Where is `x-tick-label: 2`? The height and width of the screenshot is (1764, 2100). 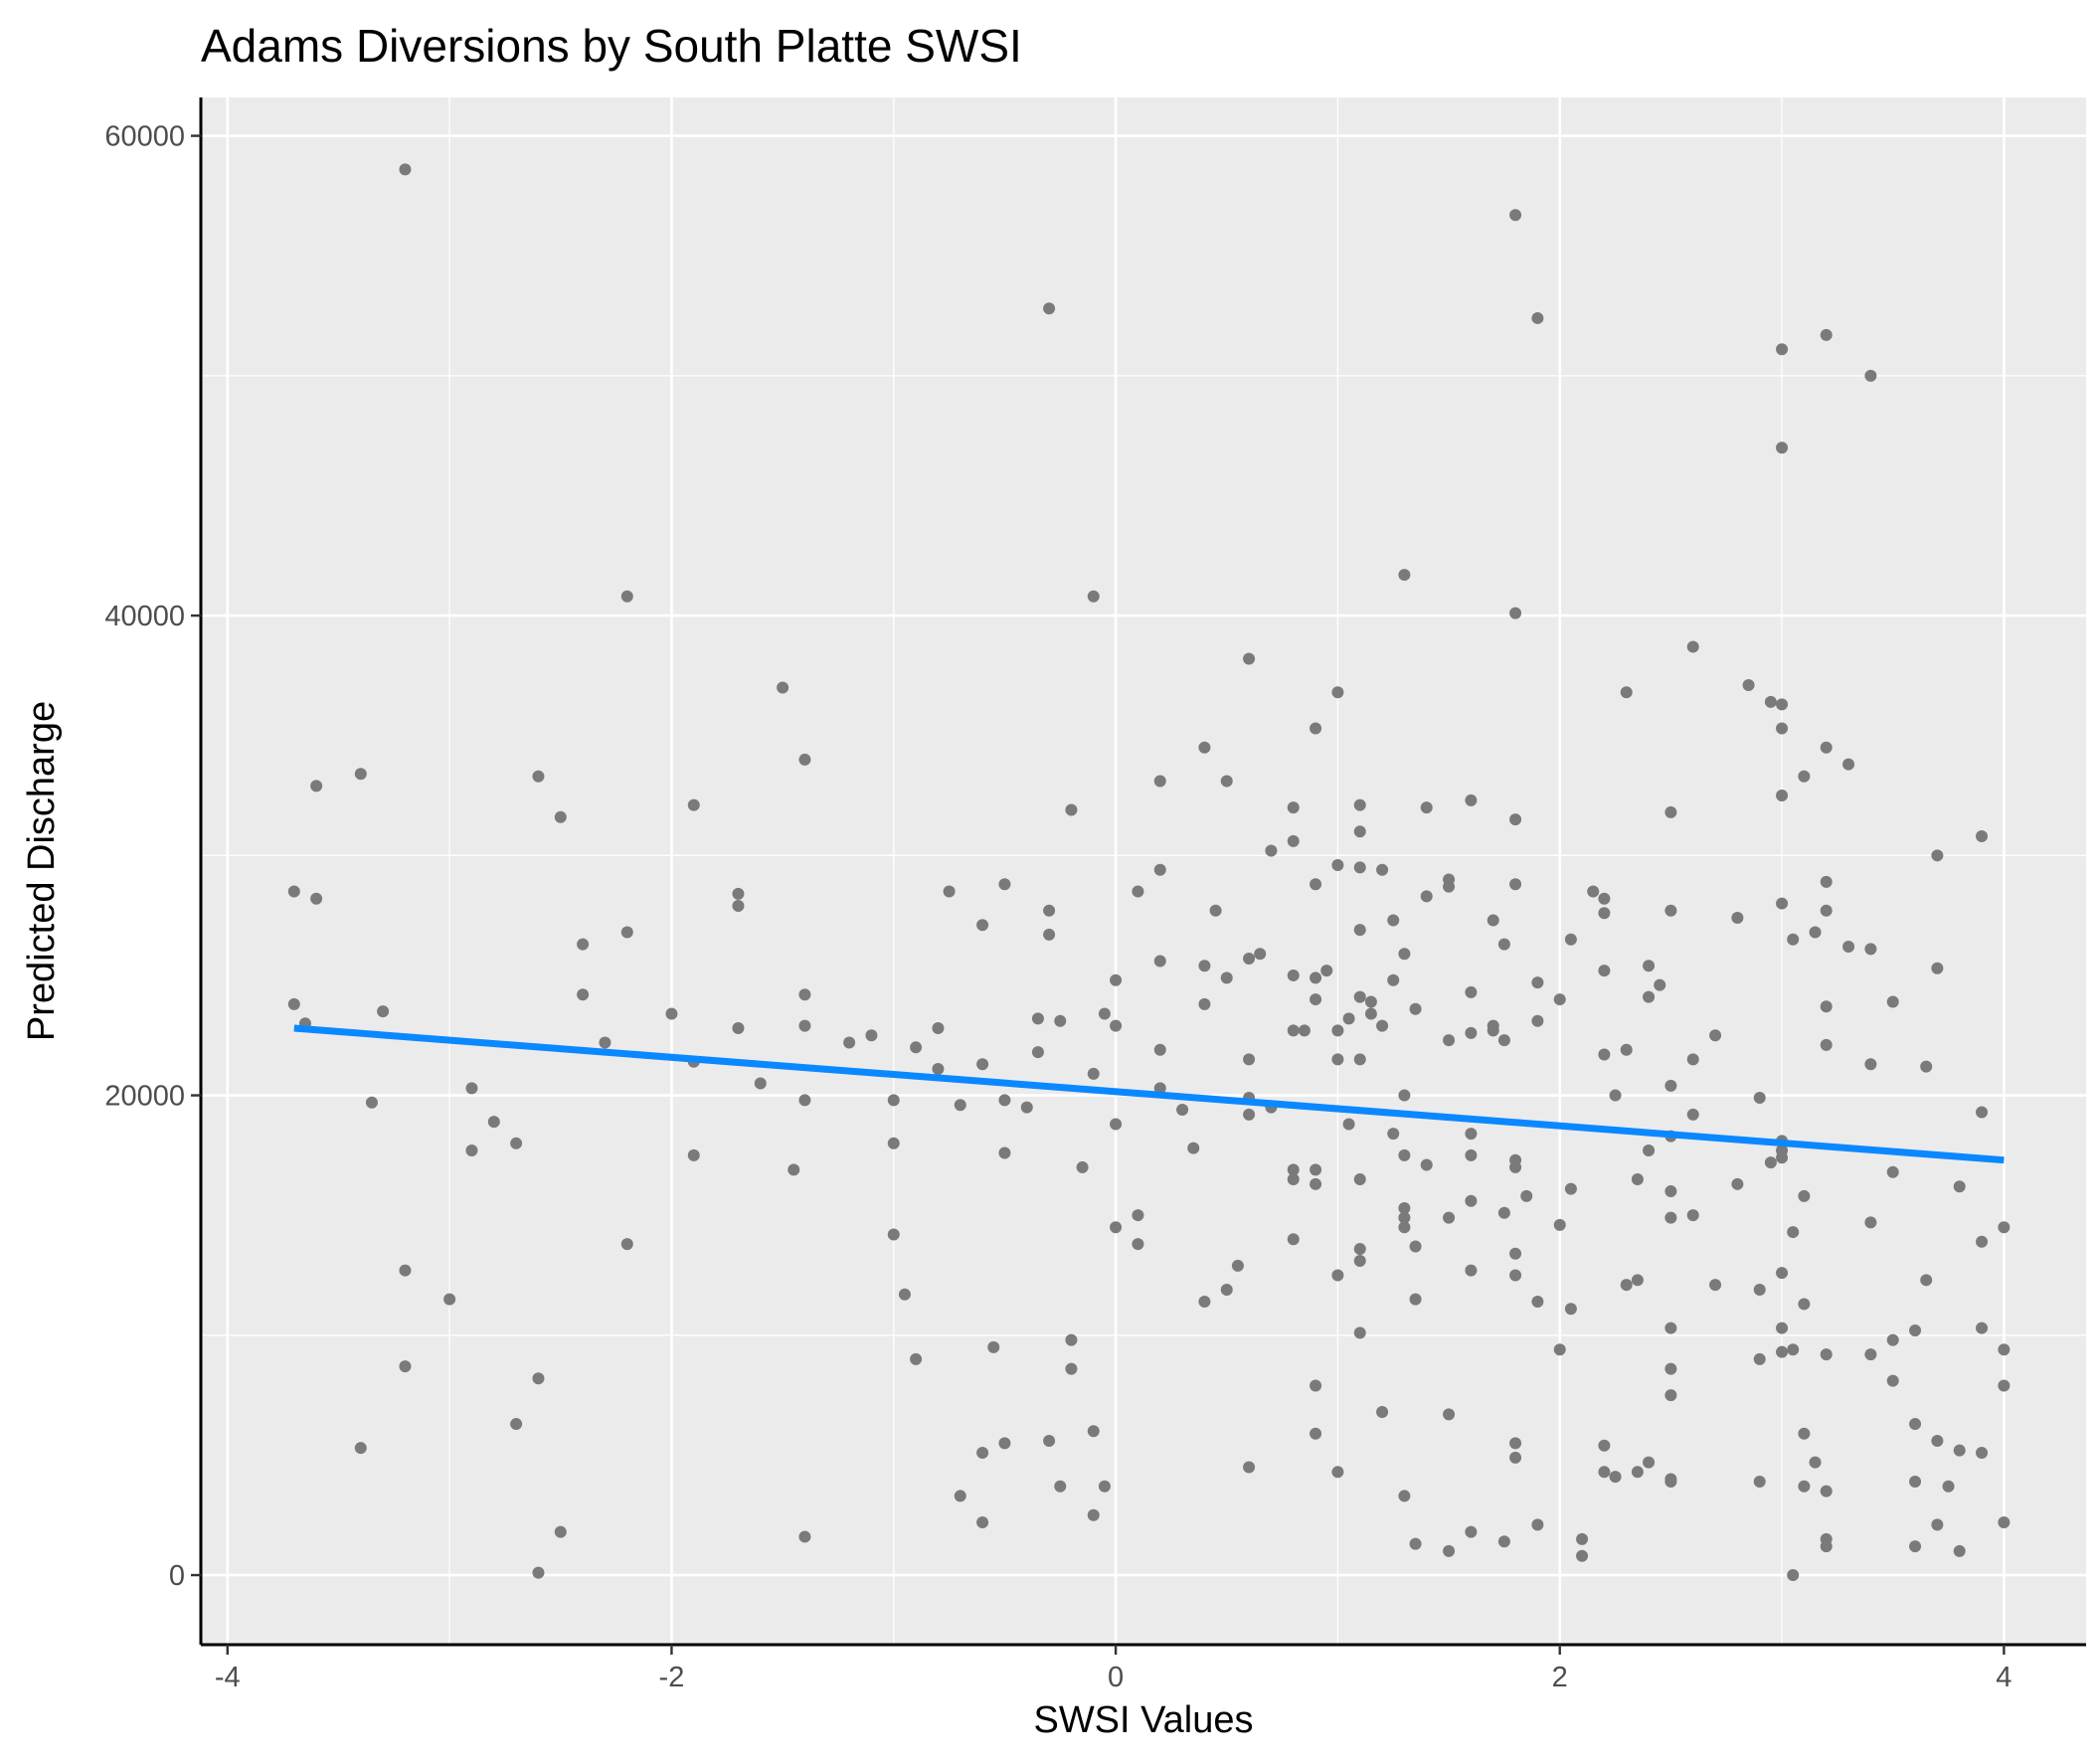
x-tick-label: 2 is located at coordinates (1560, 1677).